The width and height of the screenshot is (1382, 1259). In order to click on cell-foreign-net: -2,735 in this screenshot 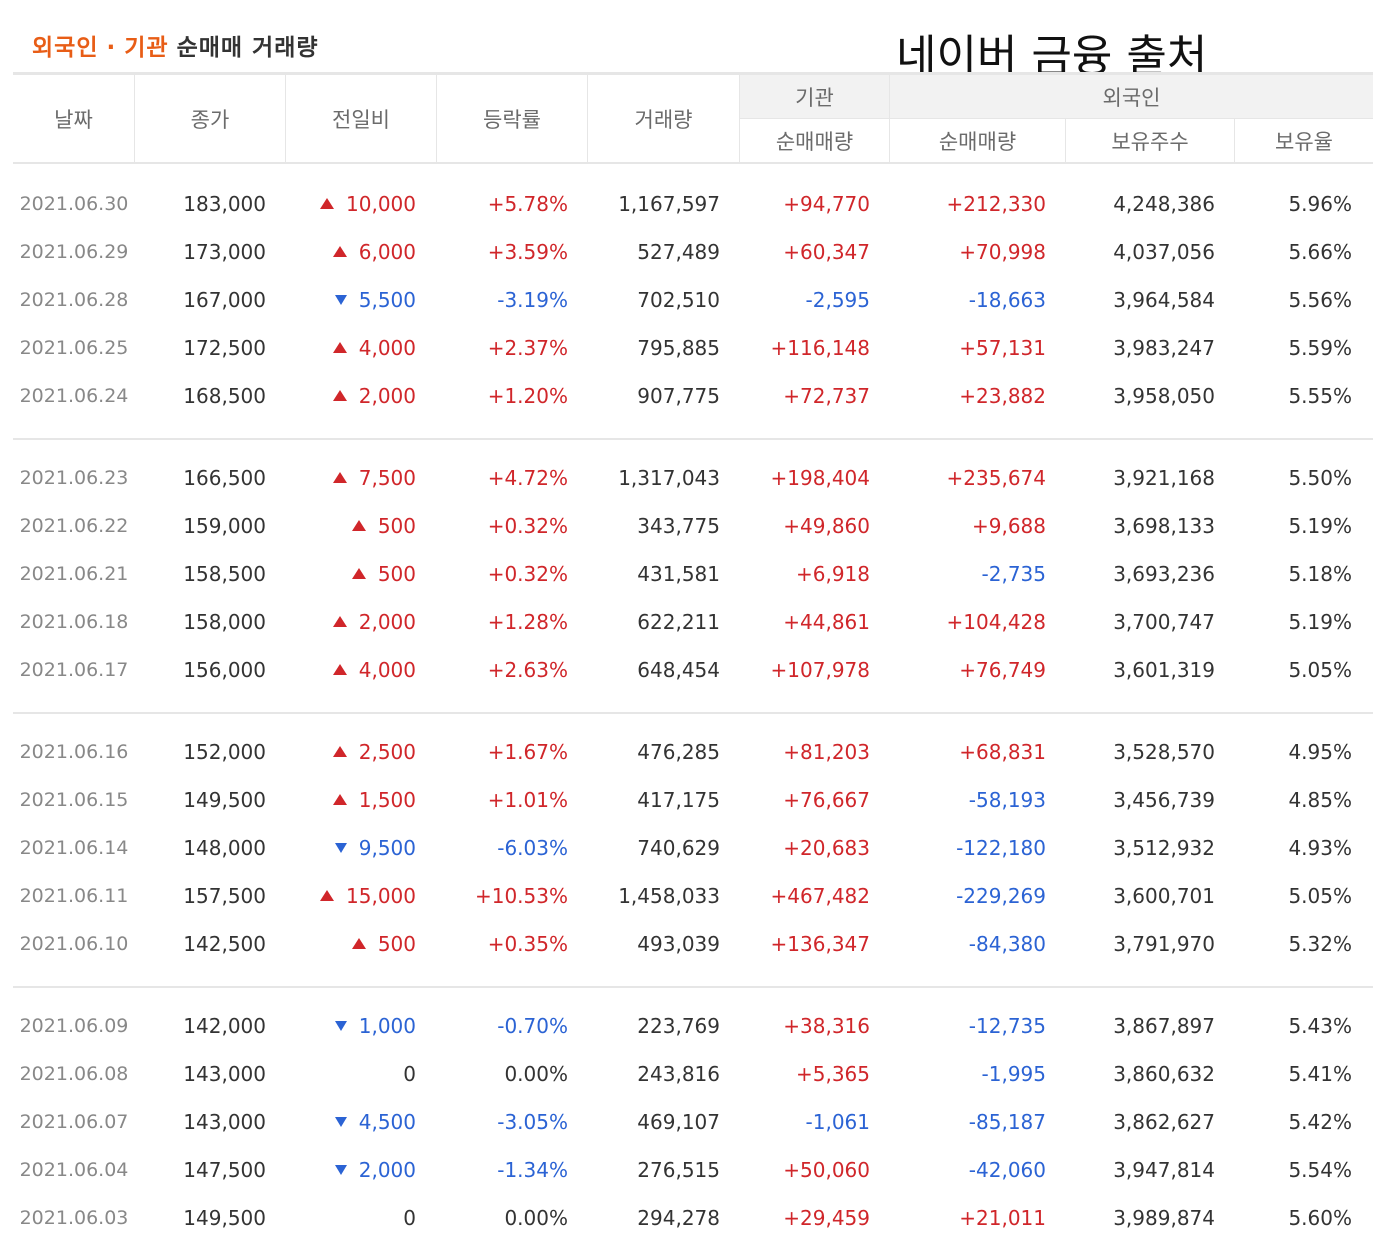, I will do `click(1013, 574)`.